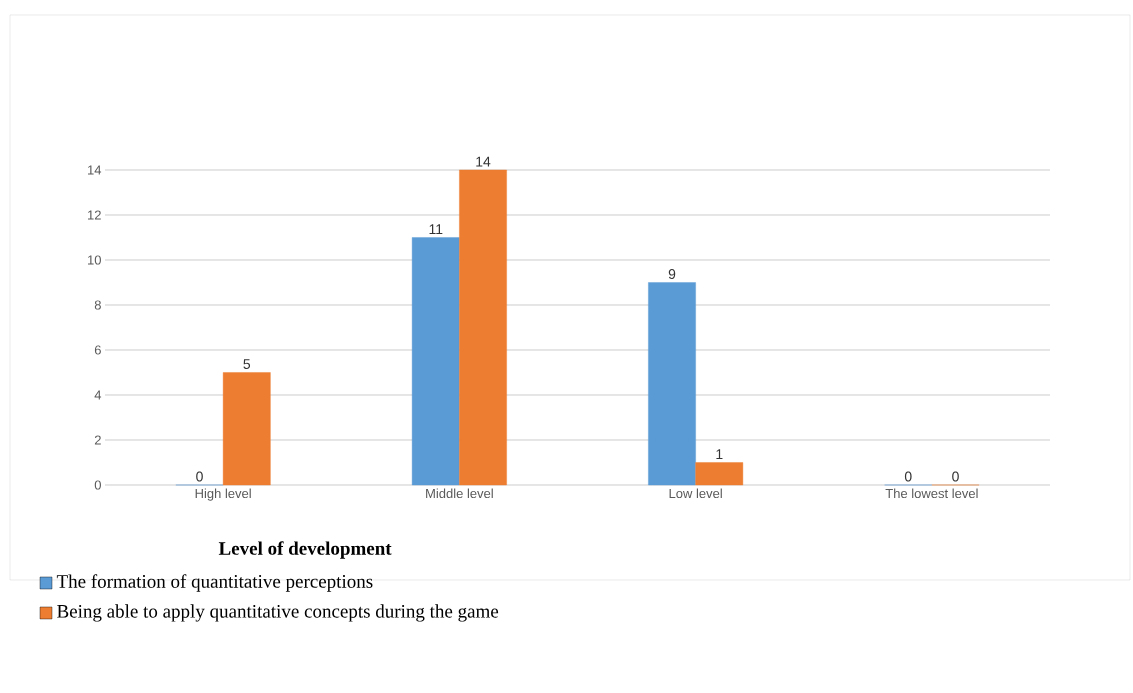 Image resolution: width=1133 pixels, height=693 pixels. I want to click on y-tick-label: 0, so click(97, 485).